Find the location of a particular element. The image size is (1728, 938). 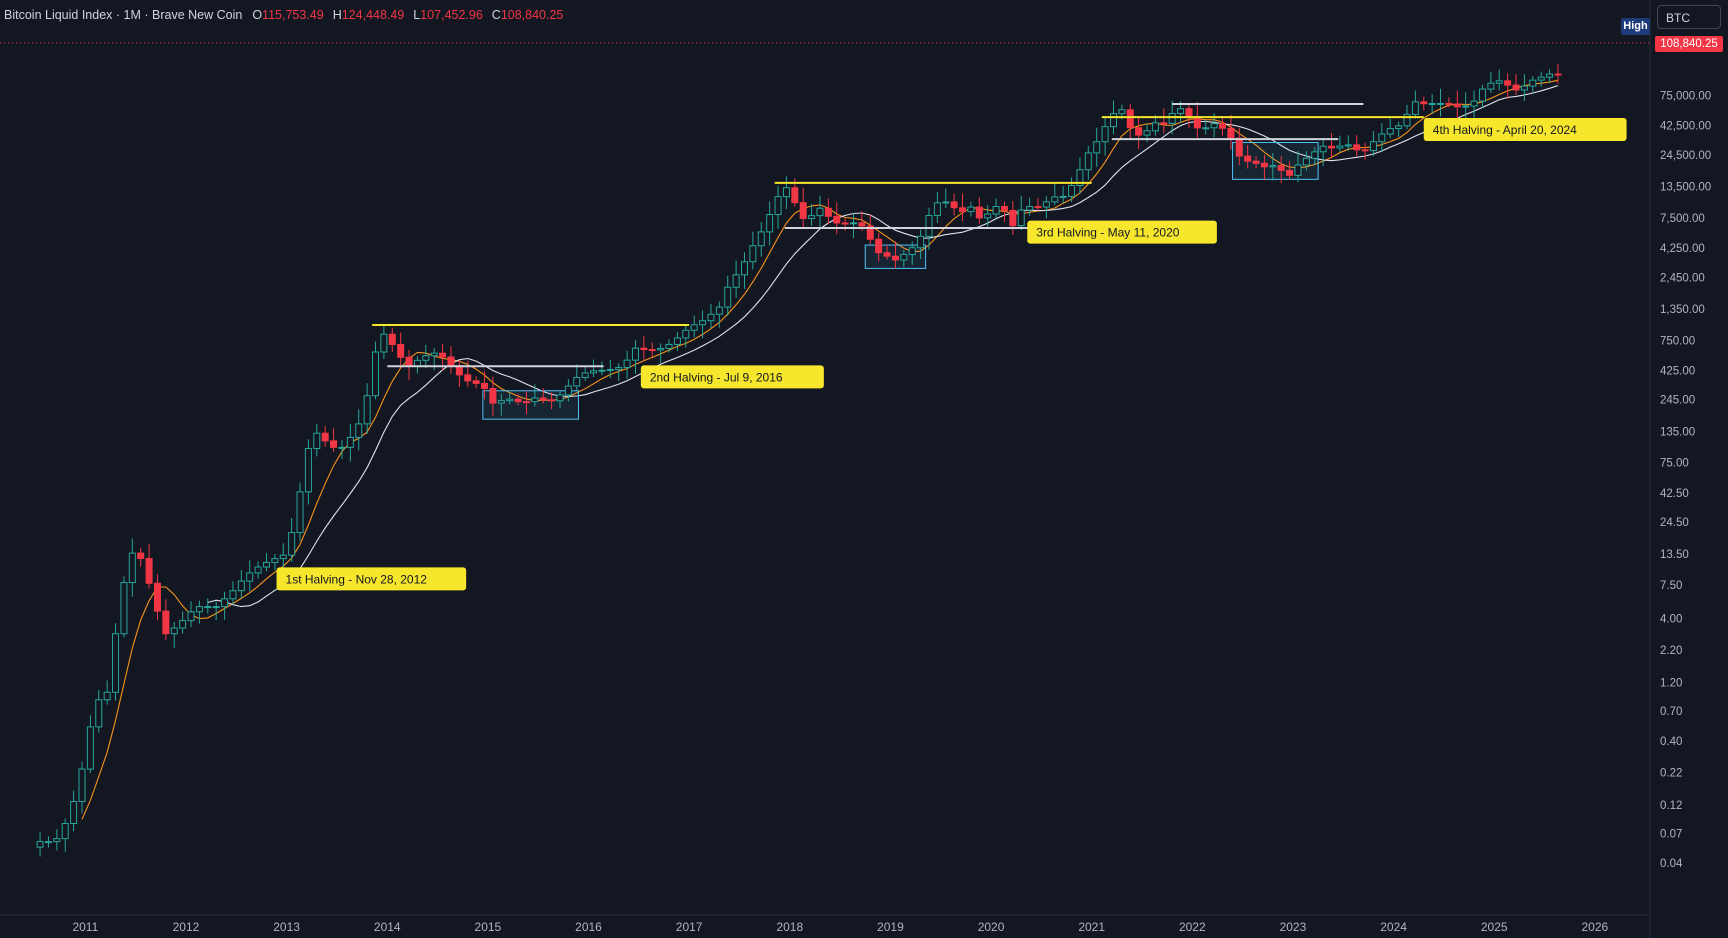

x-tick-label: 2015 is located at coordinates (488, 927).